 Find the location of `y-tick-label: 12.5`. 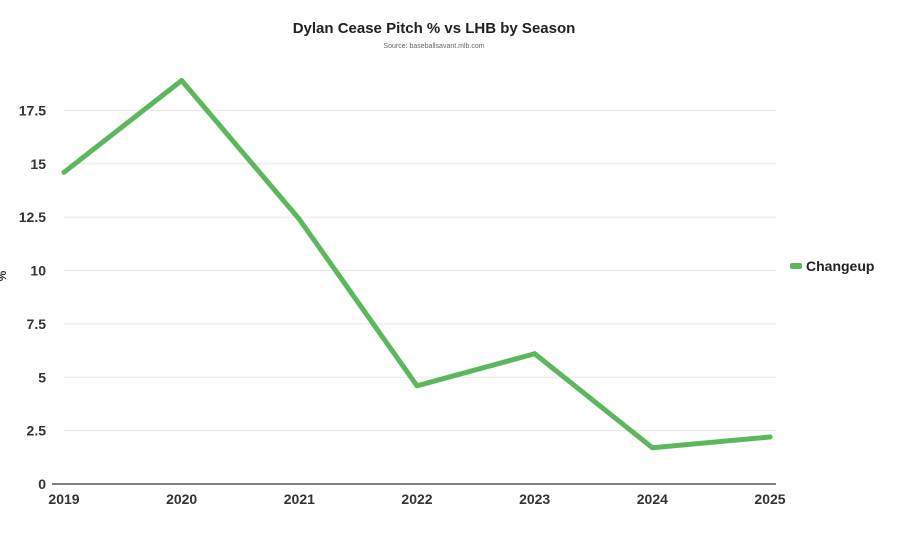

y-tick-label: 12.5 is located at coordinates (32, 217).